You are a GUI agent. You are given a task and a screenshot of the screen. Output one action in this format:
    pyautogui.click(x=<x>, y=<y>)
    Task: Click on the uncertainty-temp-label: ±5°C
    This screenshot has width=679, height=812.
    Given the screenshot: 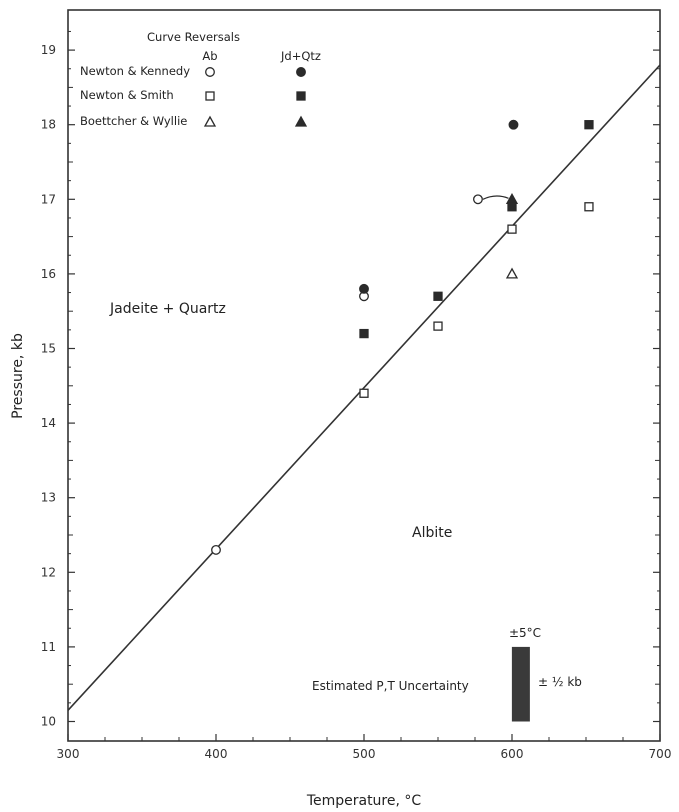 What is the action you would take?
    pyautogui.click(x=525, y=633)
    